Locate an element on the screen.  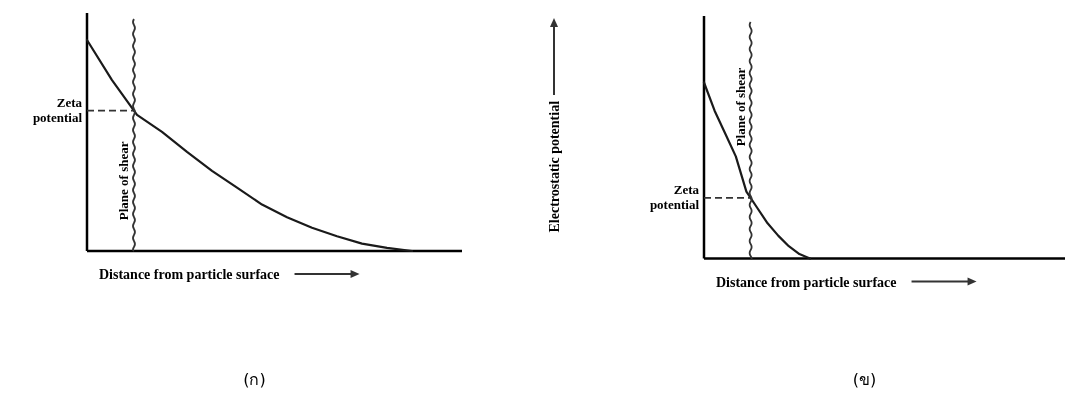
annotation: (ก) is located at coordinates (254, 379).